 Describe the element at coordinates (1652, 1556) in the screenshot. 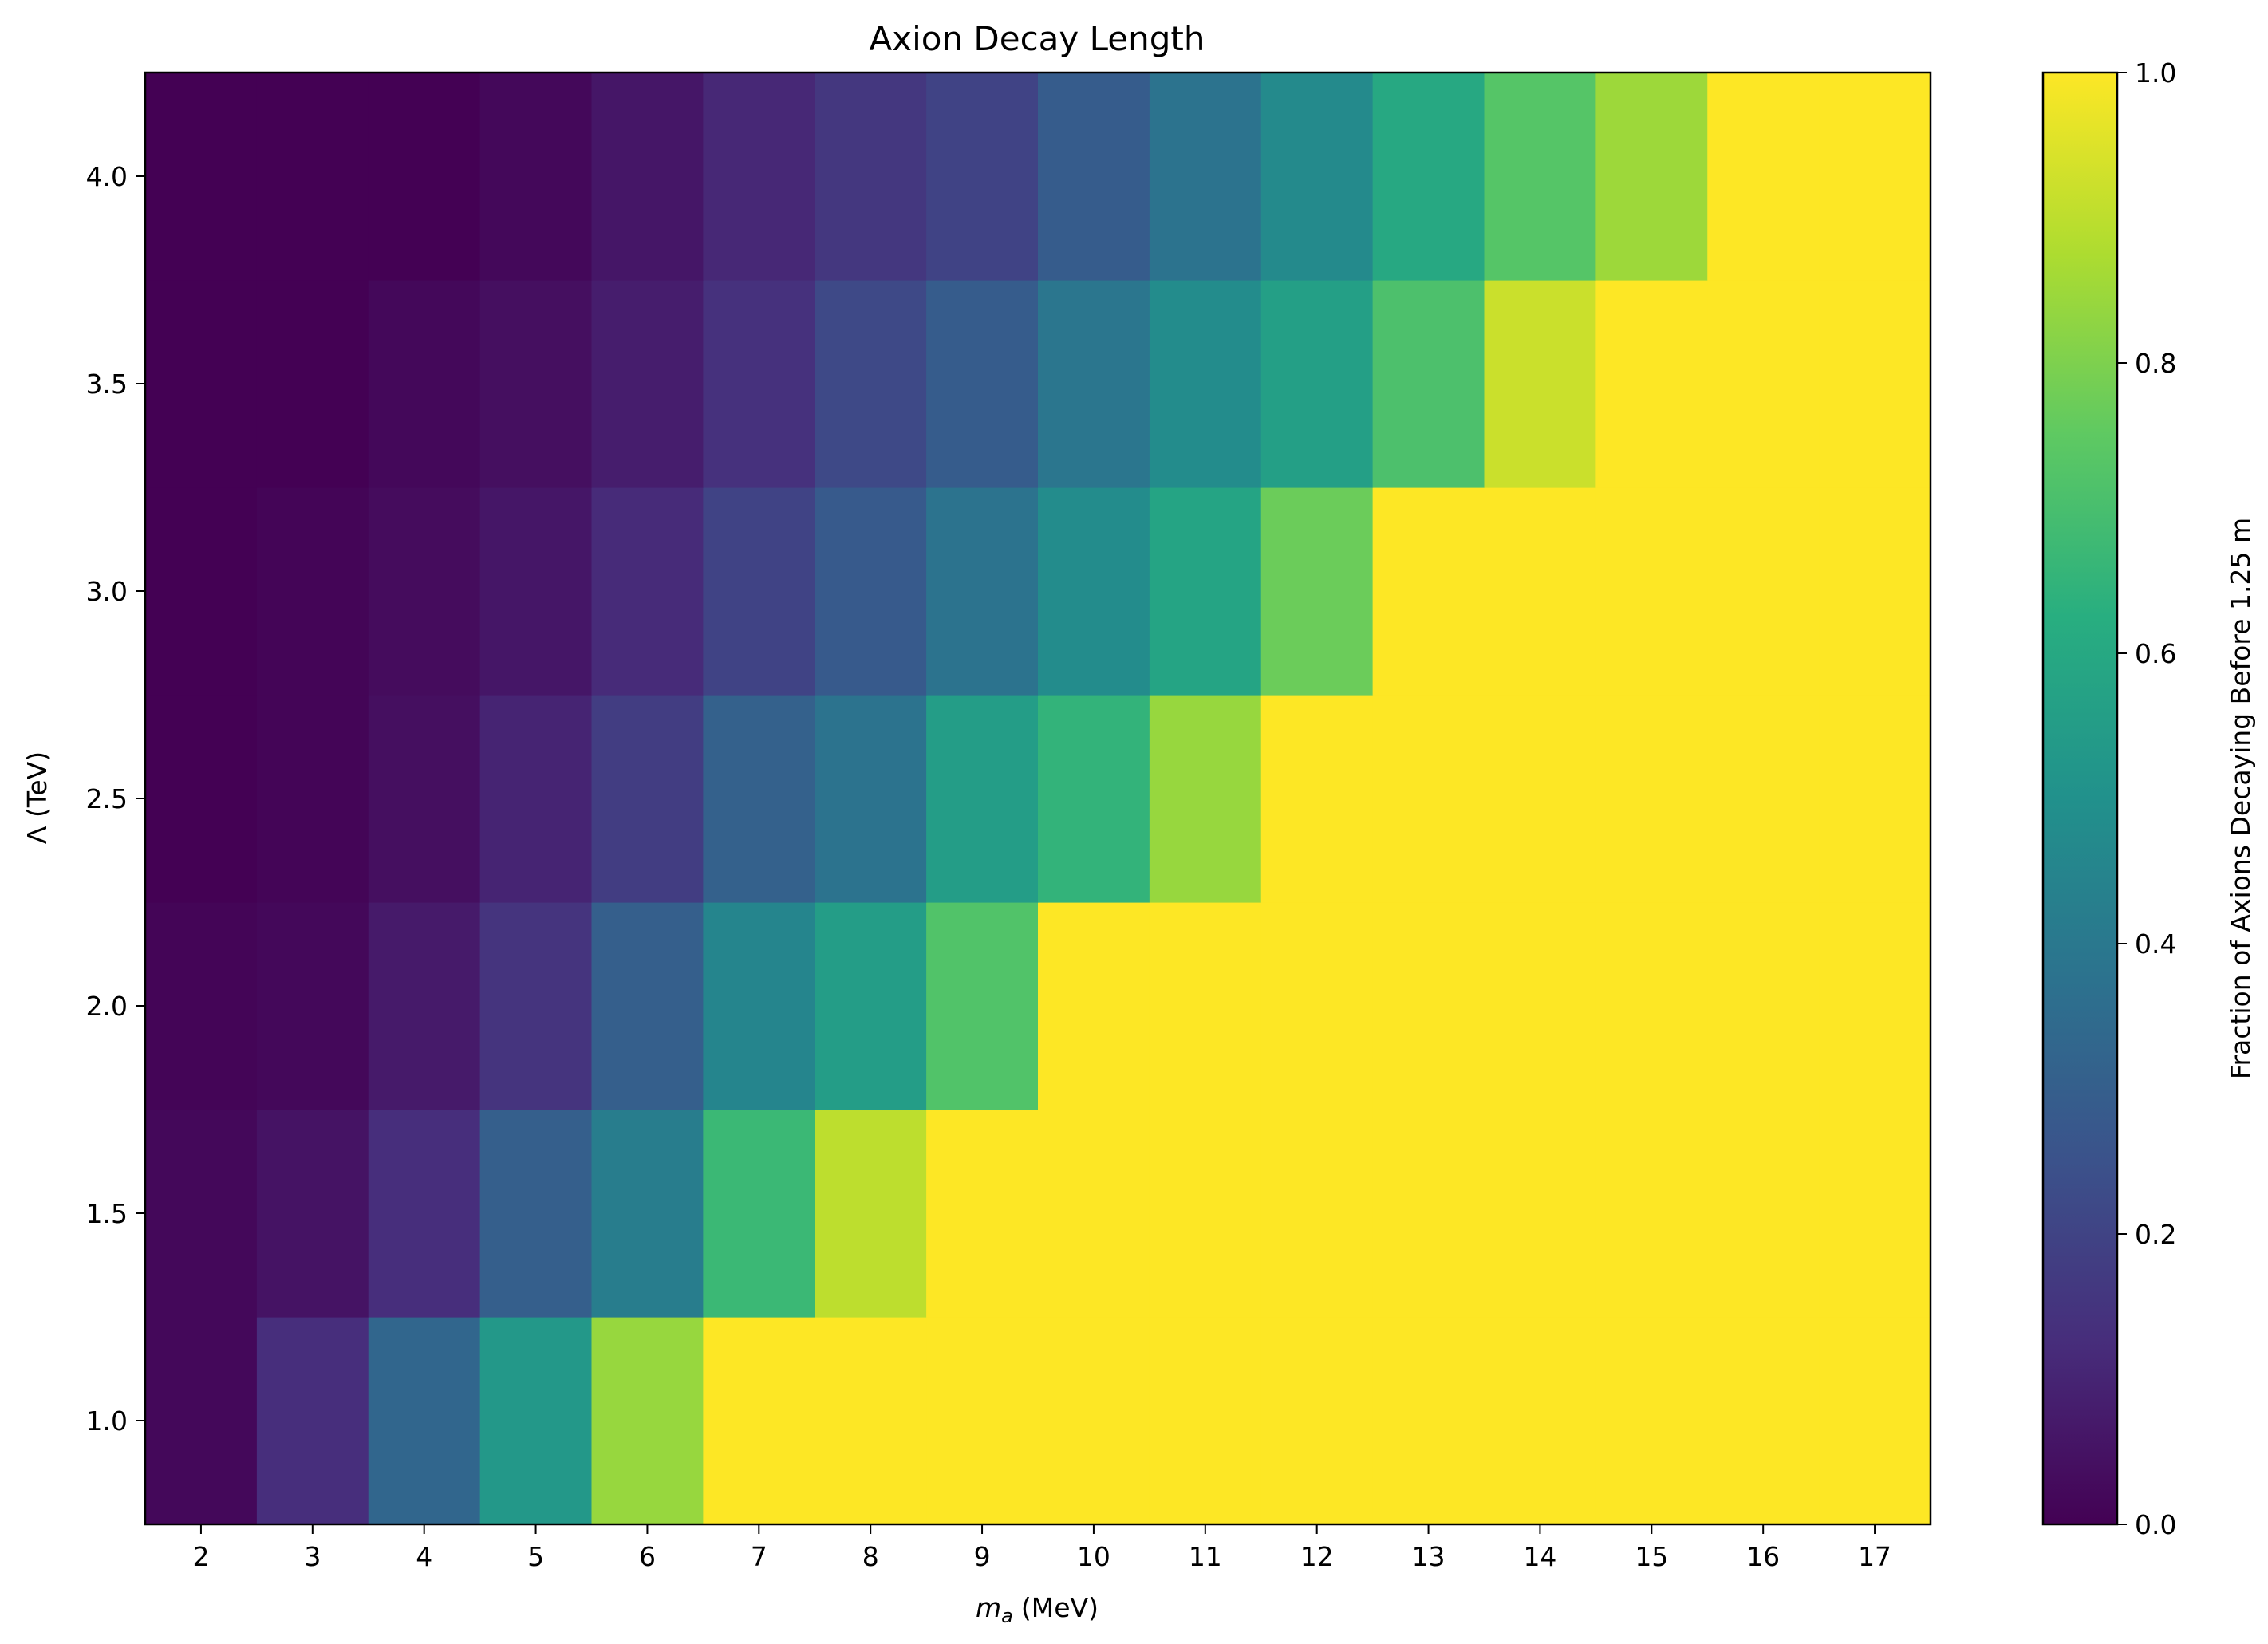

I see `x-tick-label: 15` at that location.